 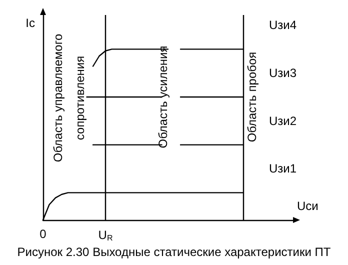 I want to click on x-axis-title: Uси, so click(x=307, y=206).